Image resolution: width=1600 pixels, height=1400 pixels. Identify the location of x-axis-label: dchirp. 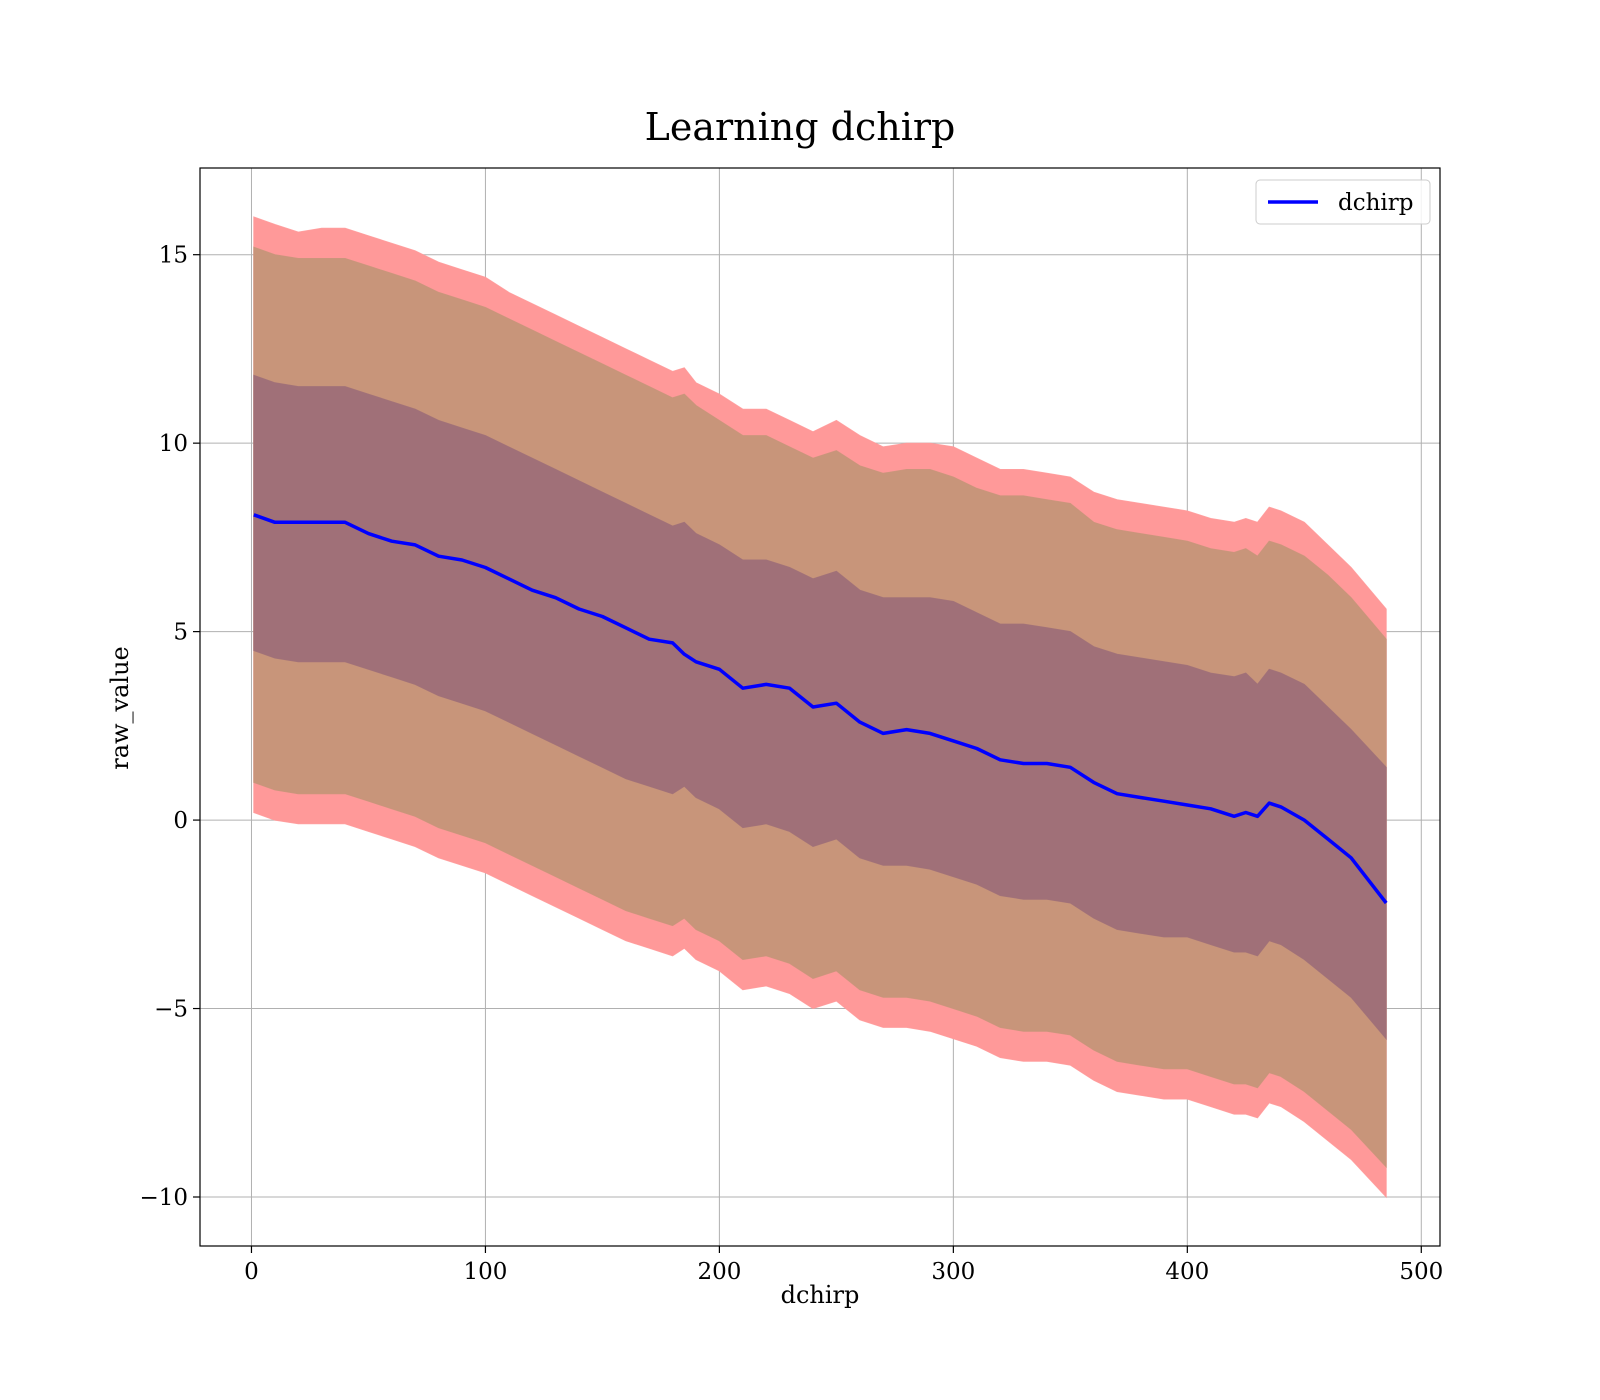
(820, 1295).